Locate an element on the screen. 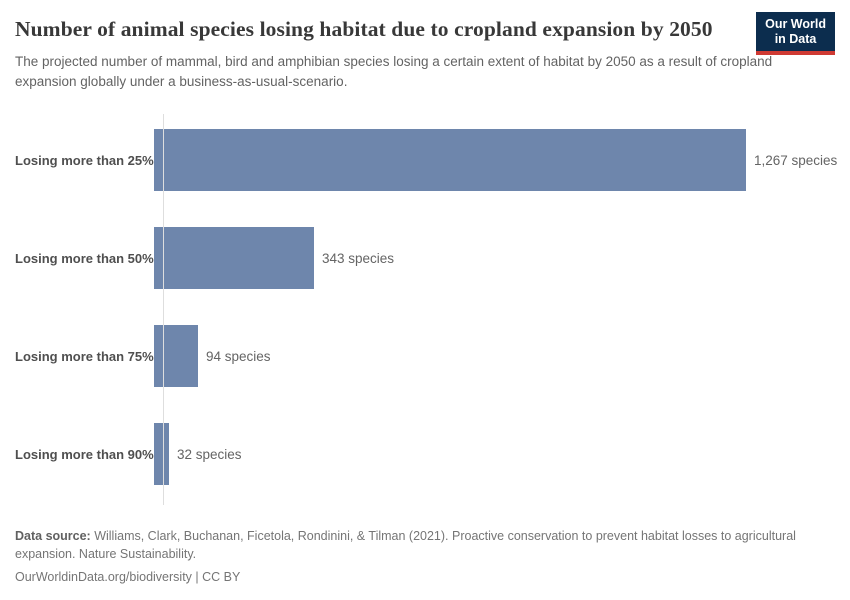 This screenshot has height=600, width=850. bar-row: Losing more than 25% 1,267 species is located at coordinates (426, 160).